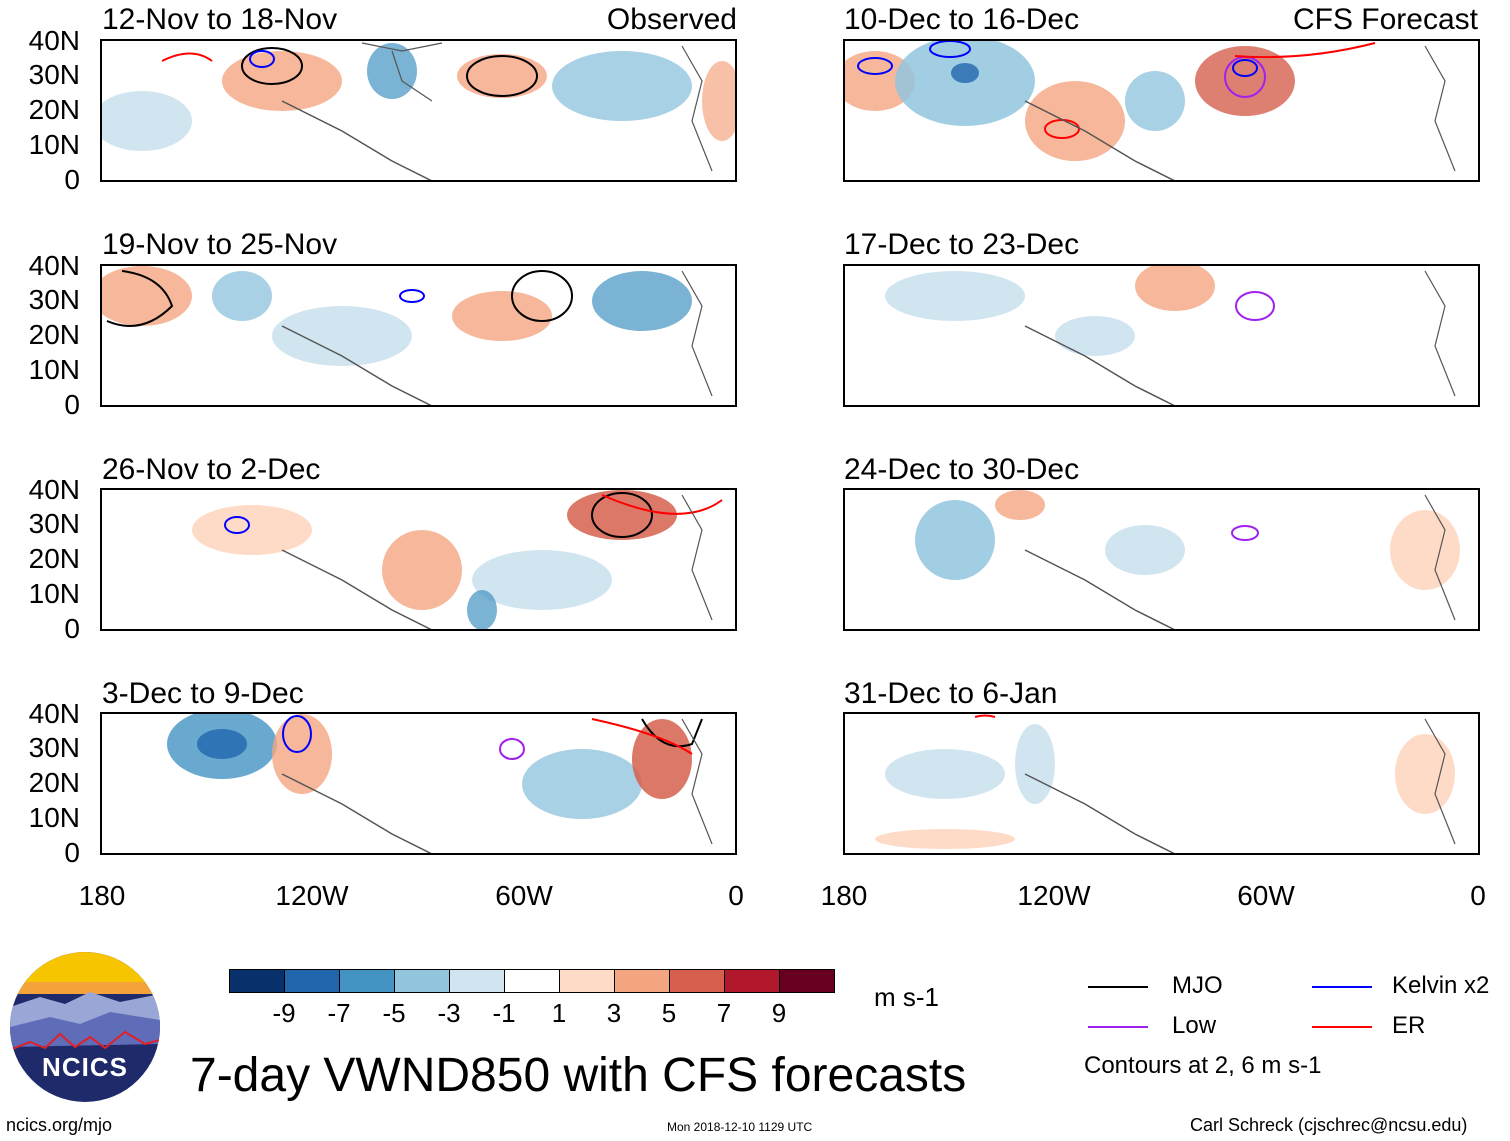 The width and height of the screenshot is (1510, 1141). What do you see at coordinates (1194, 1025) in the screenshot?
I see `low-label: Low` at bounding box center [1194, 1025].